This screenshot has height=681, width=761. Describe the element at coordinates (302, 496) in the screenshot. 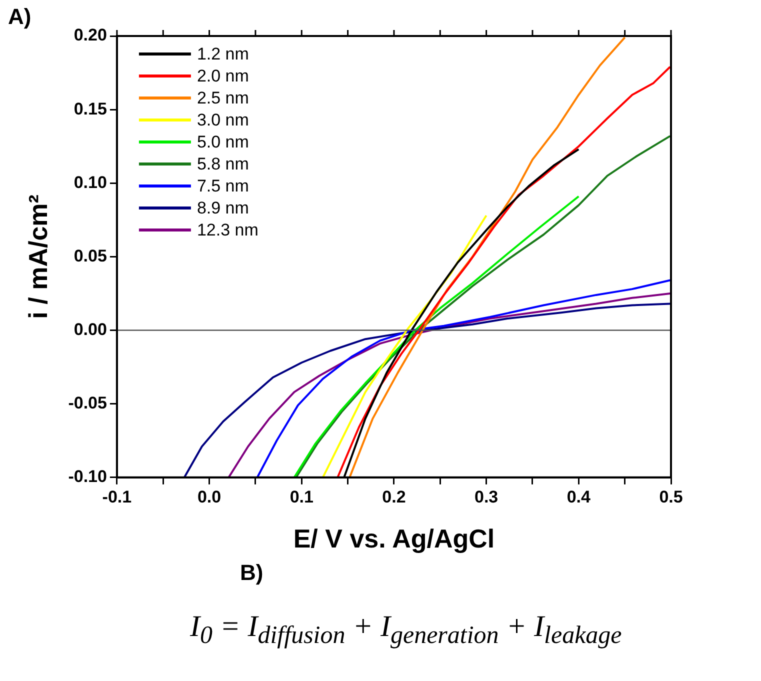

I see `x-tick-label: 0.1` at that location.